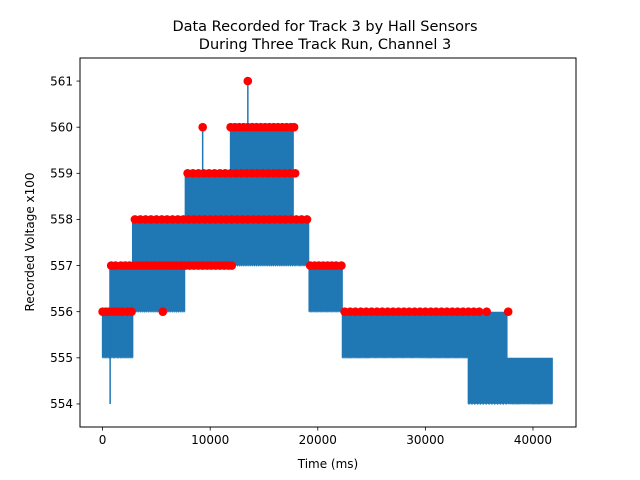 The width and height of the screenshot is (640, 480). What do you see at coordinates (61, 312) in the screenshot?
I see `y-tick-label: 556` at bounding box center [61, 312].